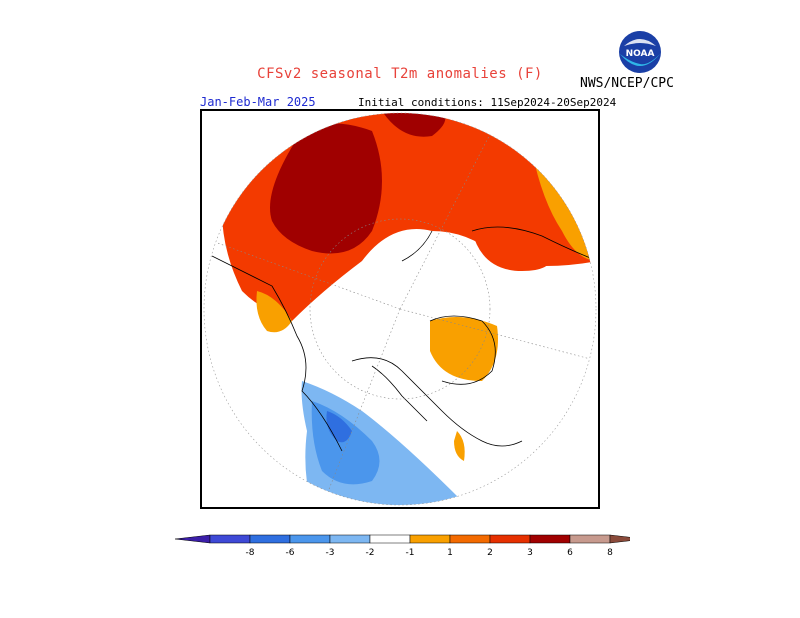  What do you see at coordinates (627, 539) in the screenshot?
I see `legend-arrow-right` at bounding box center [627, 539].